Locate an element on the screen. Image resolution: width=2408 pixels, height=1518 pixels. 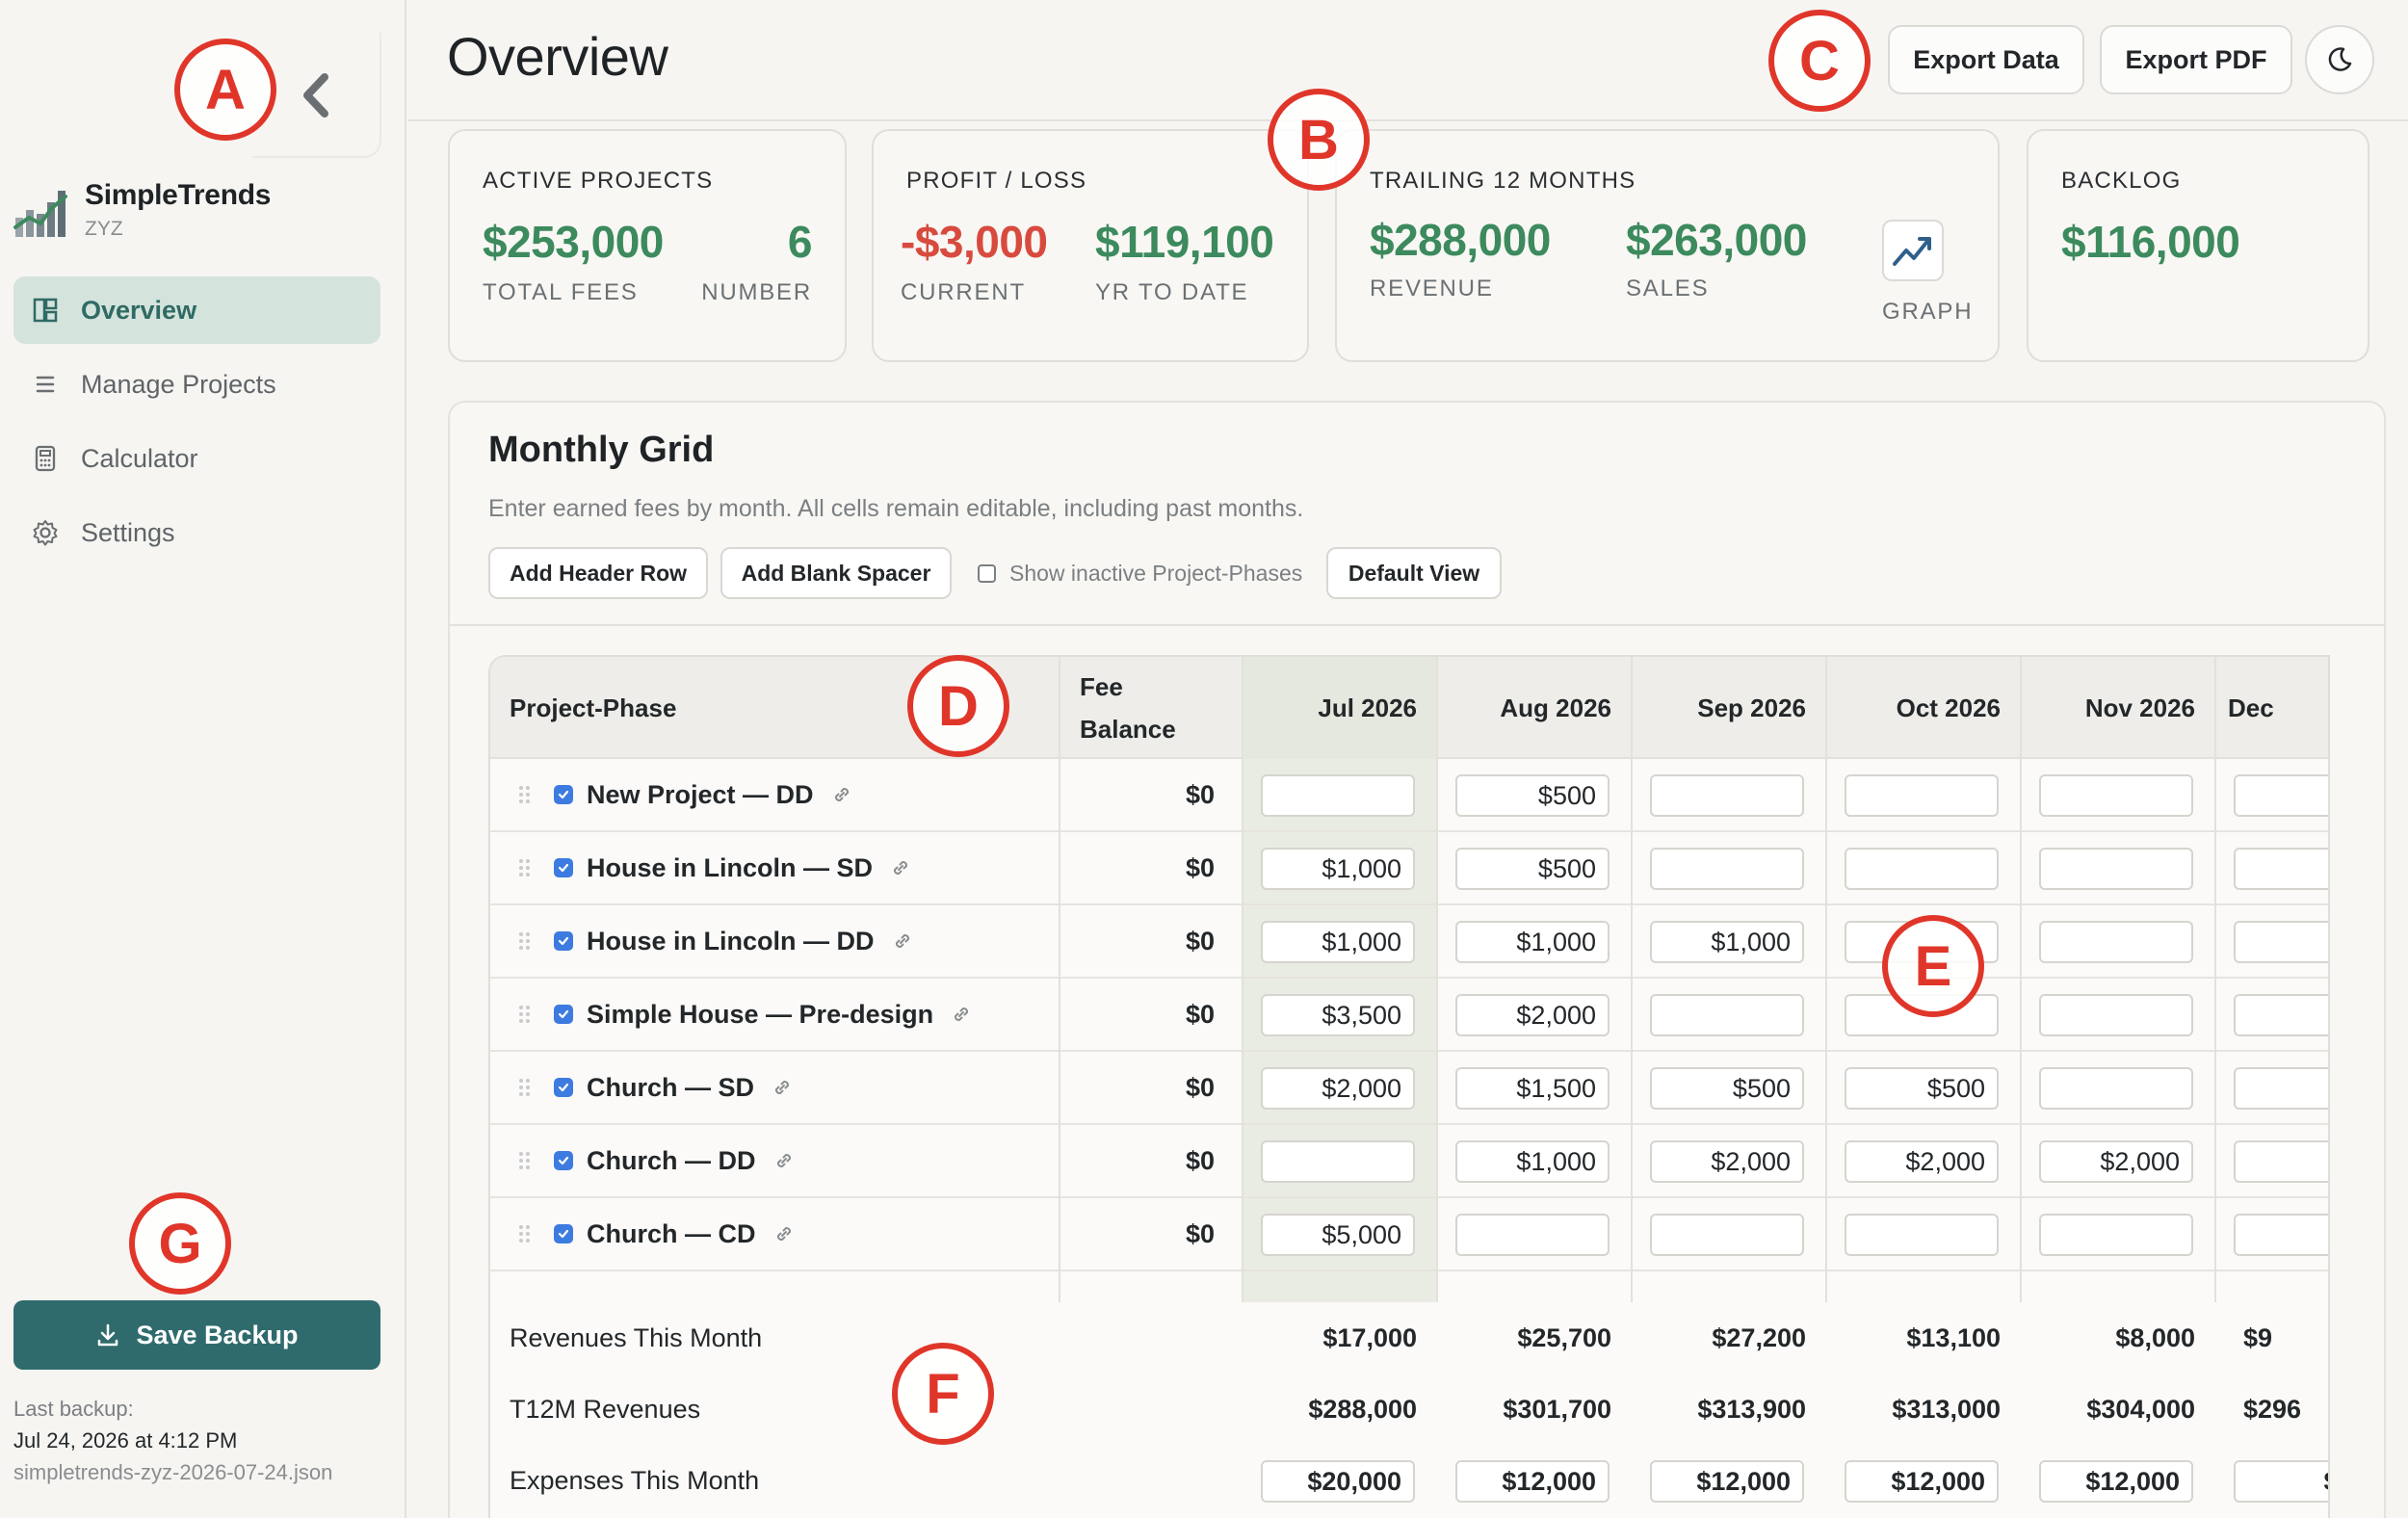
expense-sep-input: $12,000 is located at coordinates (1727, 1481).